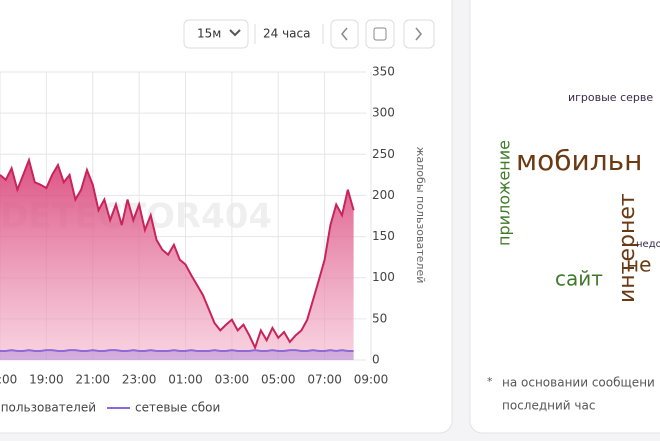 This screenshot has width=660, height=441. What do you see at coordinates (383, 72) in the screenshot?
I see `y-tick-label: 350` at bounding box center [383, 72].